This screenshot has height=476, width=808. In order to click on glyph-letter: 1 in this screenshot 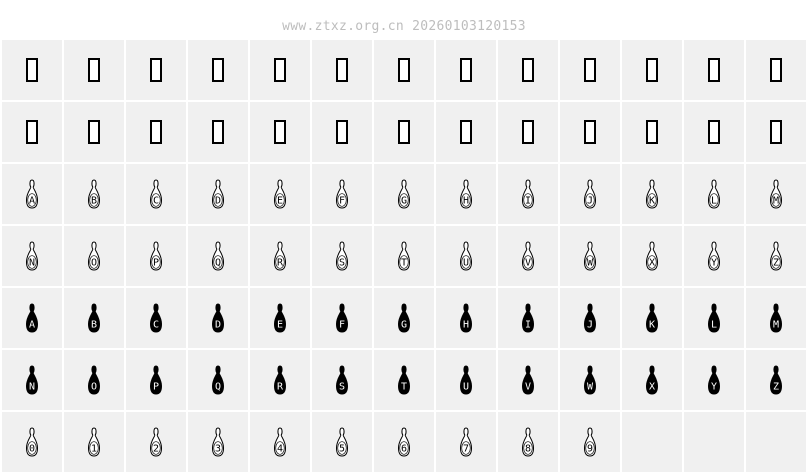, I will do `click(94, 449)`.